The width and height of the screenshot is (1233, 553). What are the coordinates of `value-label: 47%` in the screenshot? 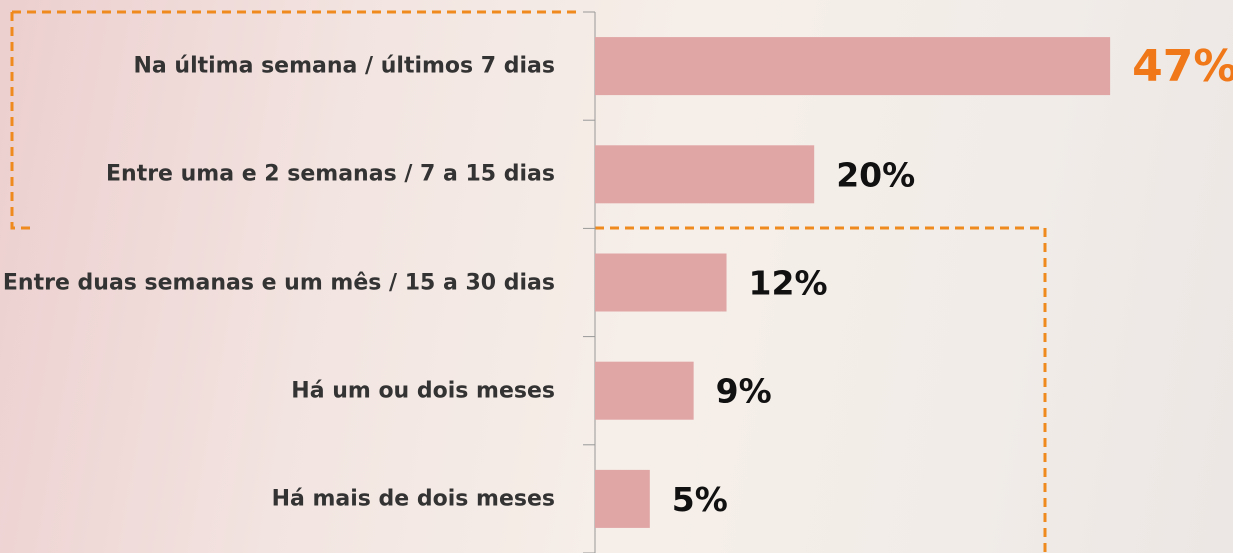 It's located at (1182, 66).